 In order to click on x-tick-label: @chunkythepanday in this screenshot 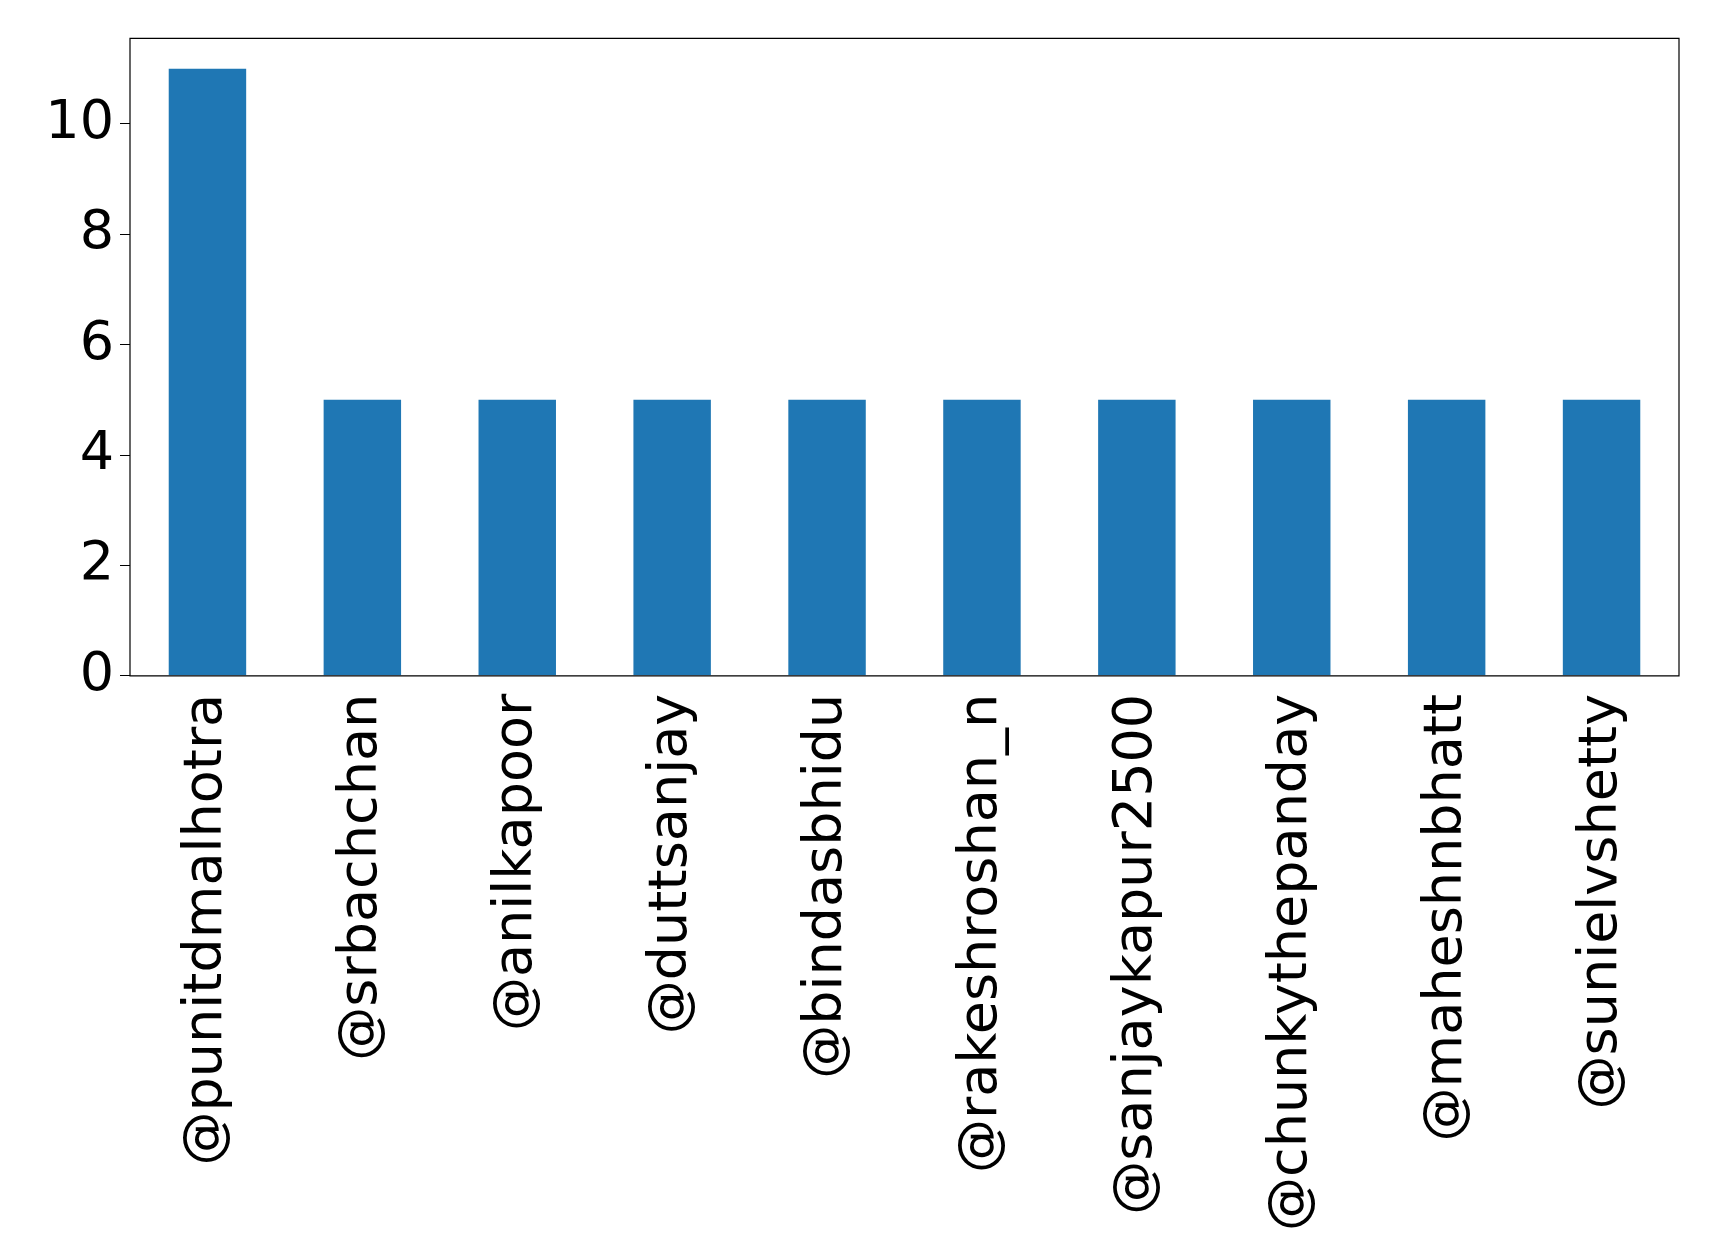, I will do `click(1287, 962)`.